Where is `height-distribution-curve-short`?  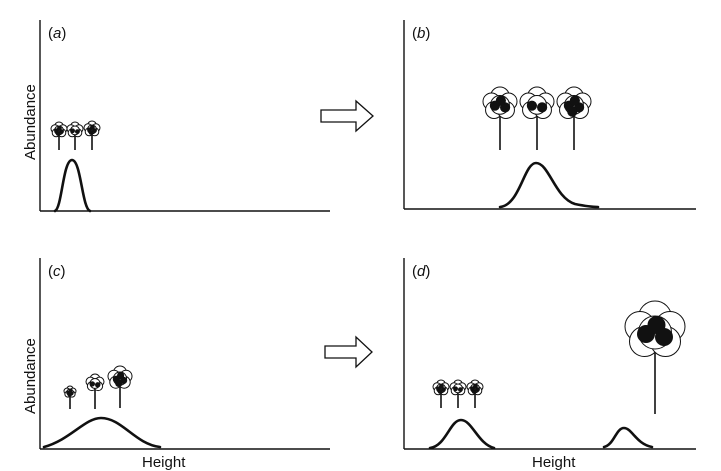 height-distribution-curve-short is located at coordinates (462, 434).